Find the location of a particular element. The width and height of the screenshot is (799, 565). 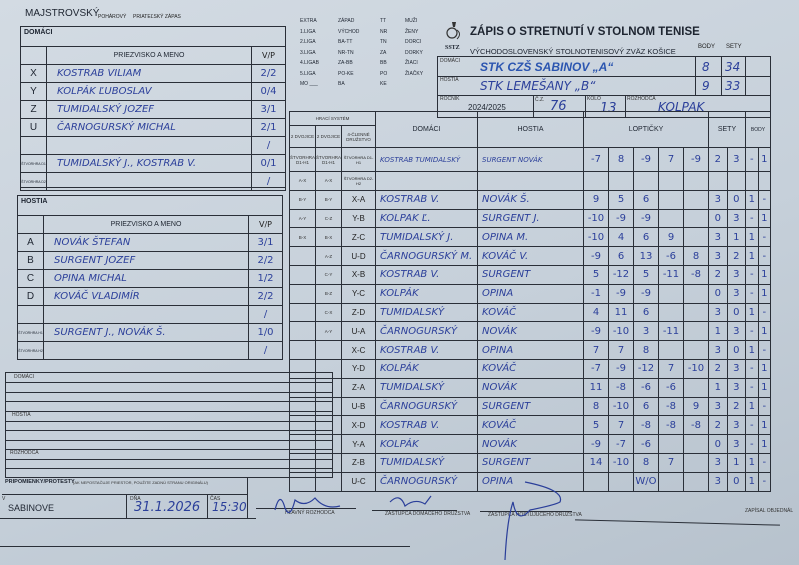

sets-won: 0 is located at coordinates (718, 444).